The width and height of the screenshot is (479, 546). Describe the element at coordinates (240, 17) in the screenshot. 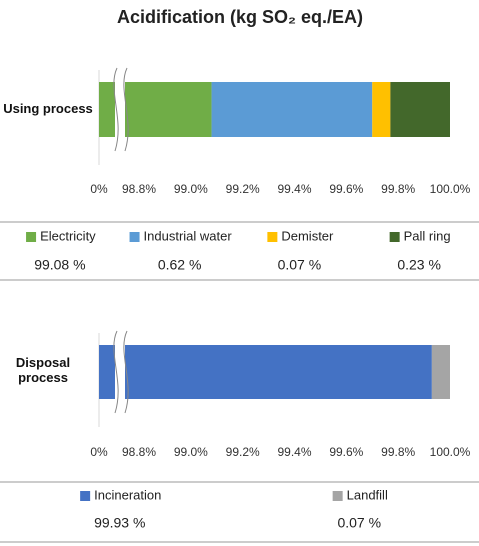

I see `chart-title: Acidification (kg SO₂ eq./EA)` at that location.